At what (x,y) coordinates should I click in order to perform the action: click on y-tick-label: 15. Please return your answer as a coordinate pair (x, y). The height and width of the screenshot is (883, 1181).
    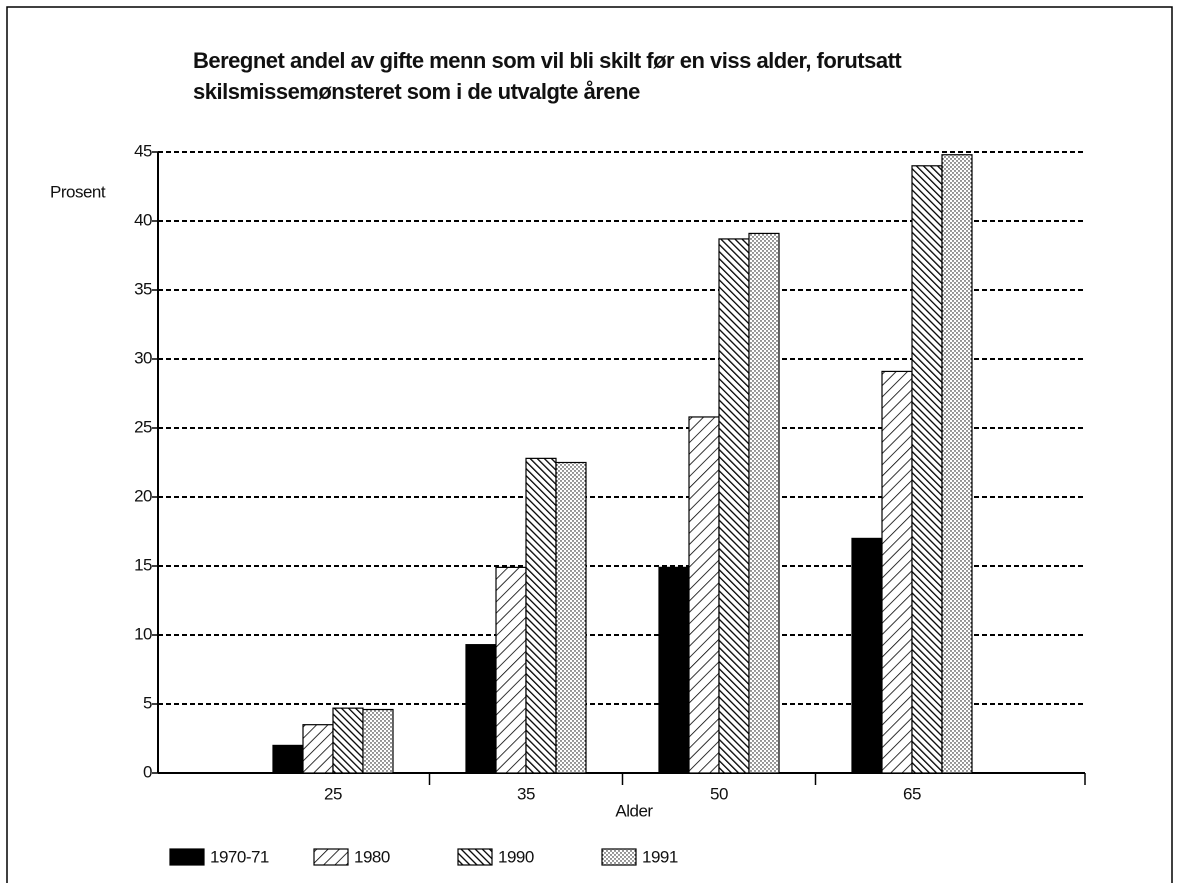
    Looking at the image, I should click on (143, 564).